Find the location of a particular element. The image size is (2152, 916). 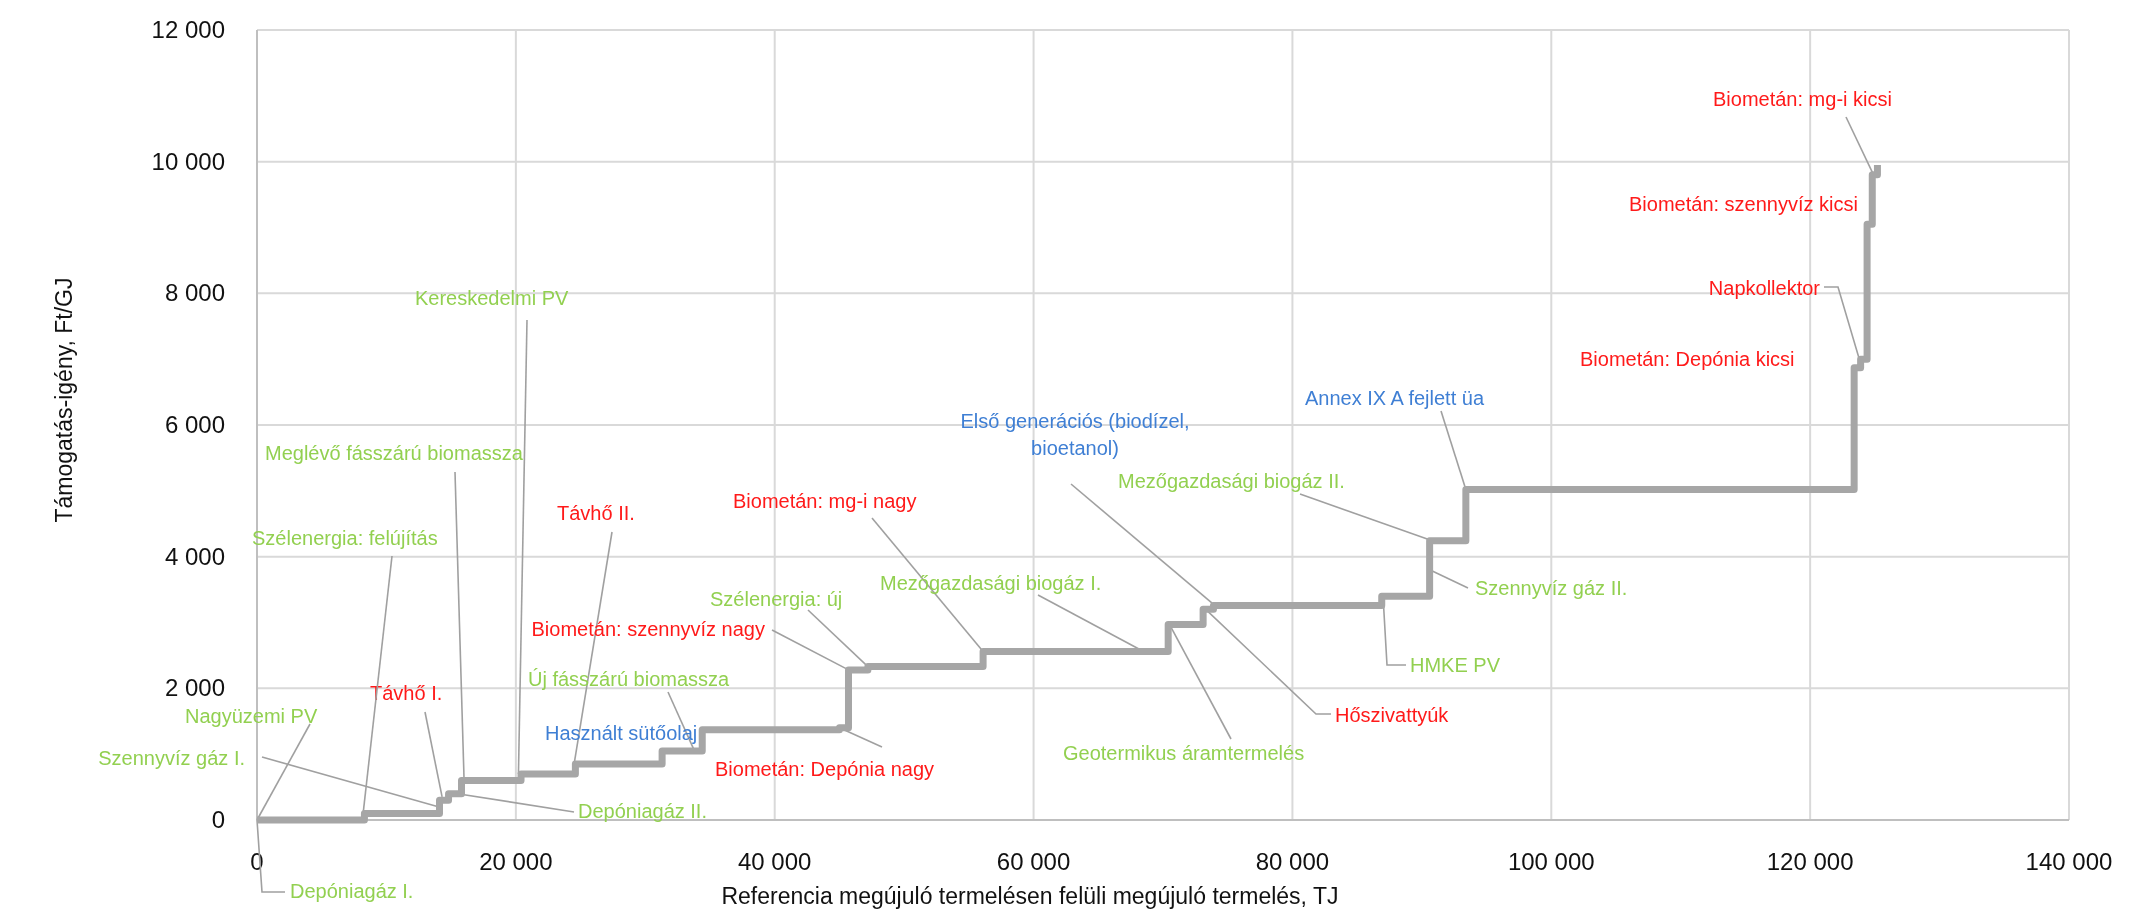

x-tick-label: 20 000 is located at coordinates (516, 861).